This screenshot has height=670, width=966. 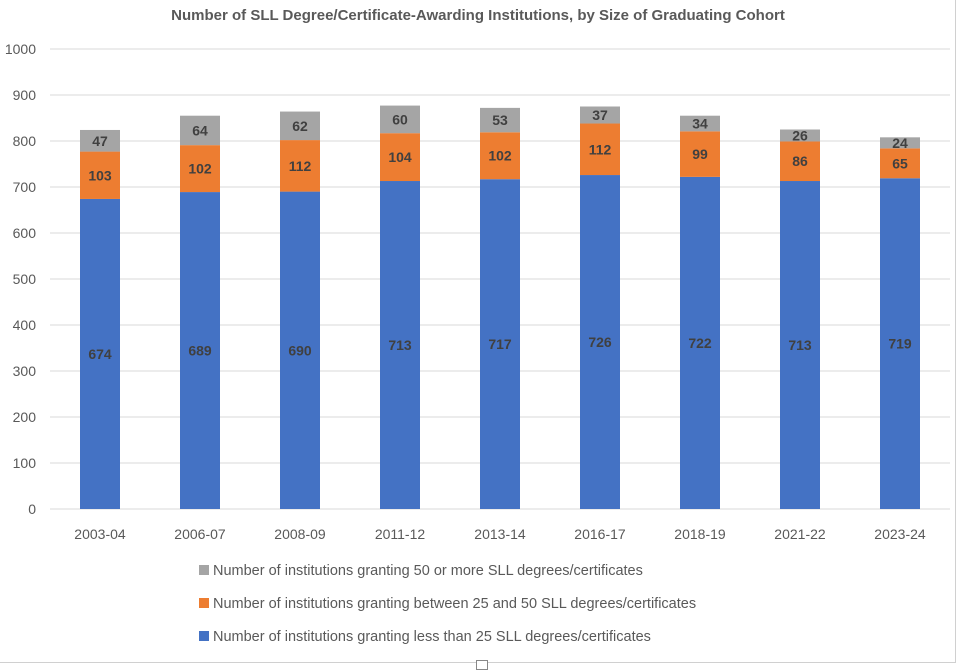 I want to click on data-label: 674, so click(x=100, y=354).